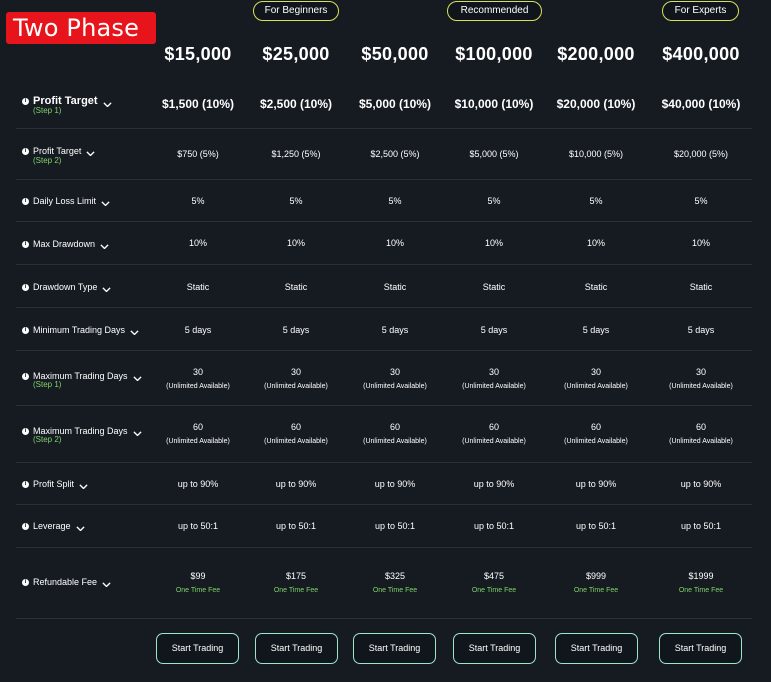 Image resolution: width=771 pixels, height=682 pixels. I want to click on table-cell: $2,500 (10%), so click(296, 104).